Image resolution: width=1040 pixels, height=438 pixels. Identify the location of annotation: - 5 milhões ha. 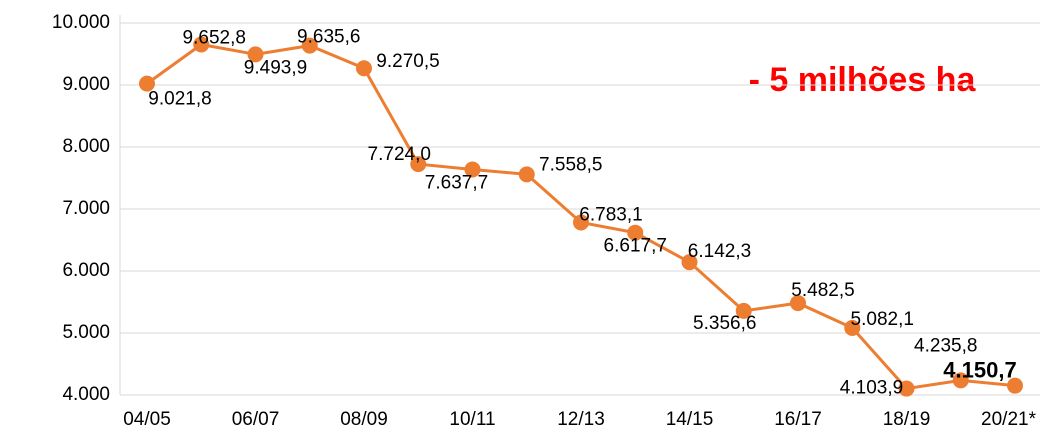
(863, 80).